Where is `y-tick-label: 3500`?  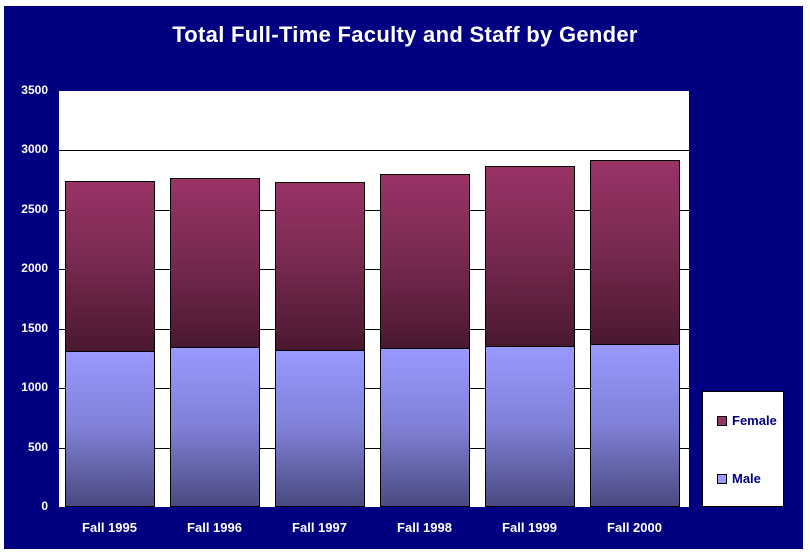 y-tick-label: 3500 is located at coordinates (34, 90).